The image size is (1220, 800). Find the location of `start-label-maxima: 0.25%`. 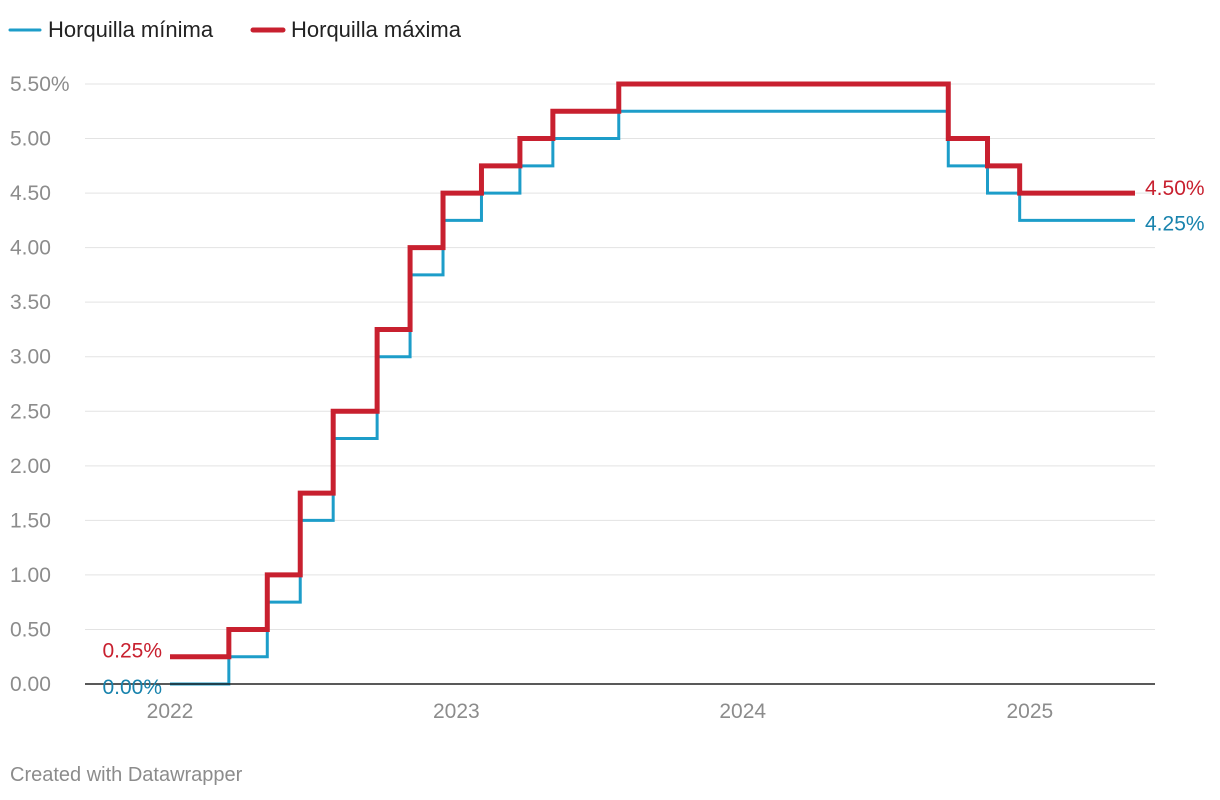

start-label-maxima: 0.25% is located at coordinates (132, 651).